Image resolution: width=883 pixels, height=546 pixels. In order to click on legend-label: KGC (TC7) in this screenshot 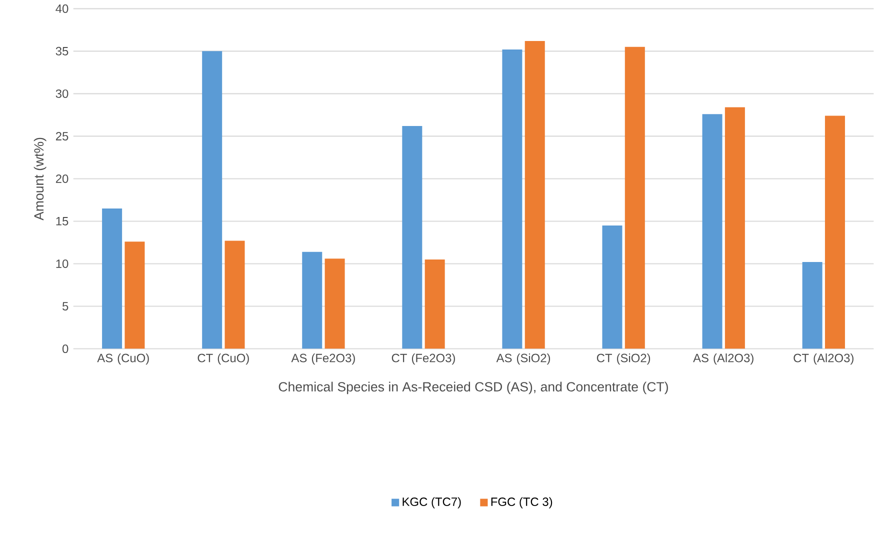, I will do `click(431, 502)`.